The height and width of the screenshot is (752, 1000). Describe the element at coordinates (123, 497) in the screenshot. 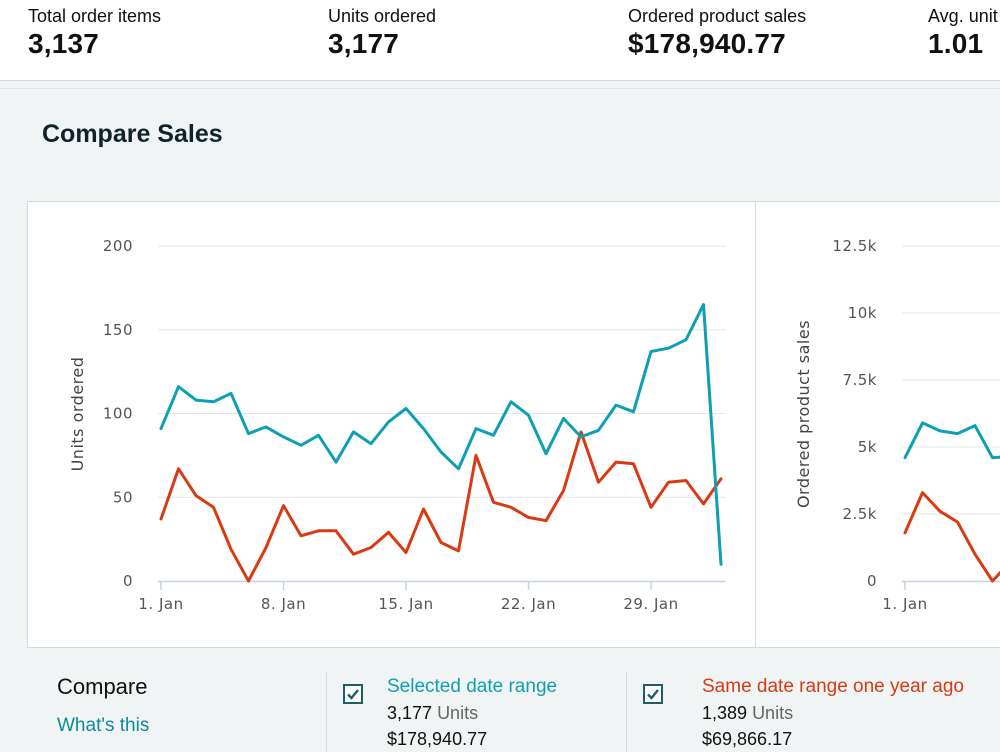

I see `y-tick-label: 50` at that location.